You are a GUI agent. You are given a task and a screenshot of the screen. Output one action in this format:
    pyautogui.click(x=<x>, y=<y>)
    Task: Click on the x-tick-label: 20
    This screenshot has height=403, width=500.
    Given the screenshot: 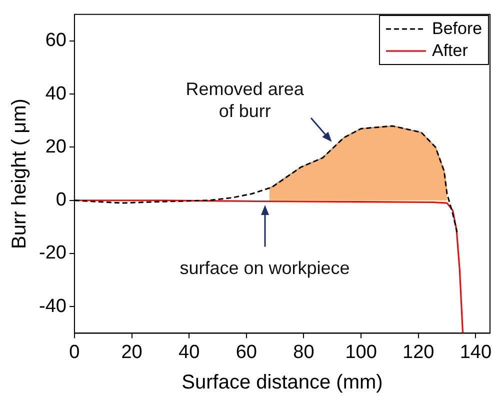 What is the action you would take?
    pyautogui.click(x=131, y=352)
    